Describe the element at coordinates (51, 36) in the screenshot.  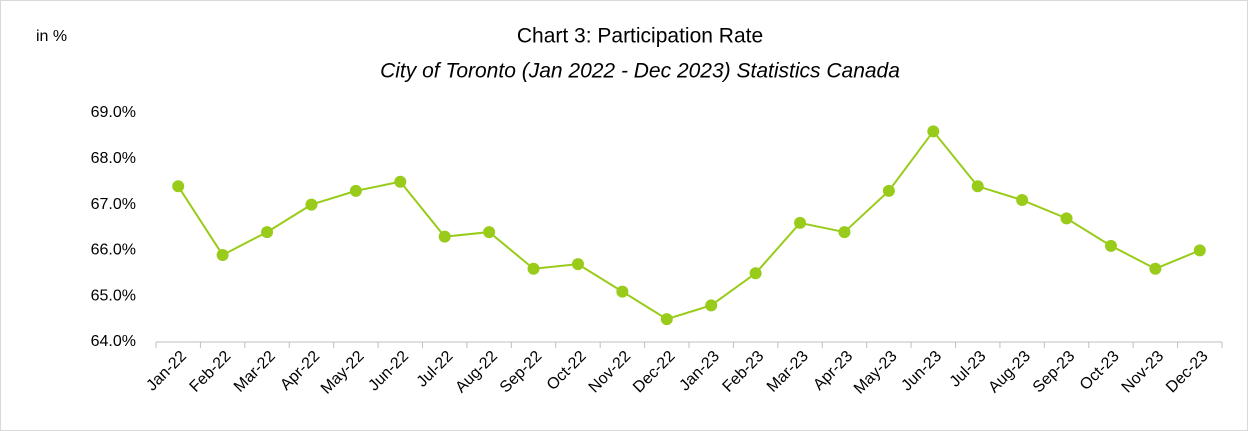
I see `y-axis-label: in %` at that location.